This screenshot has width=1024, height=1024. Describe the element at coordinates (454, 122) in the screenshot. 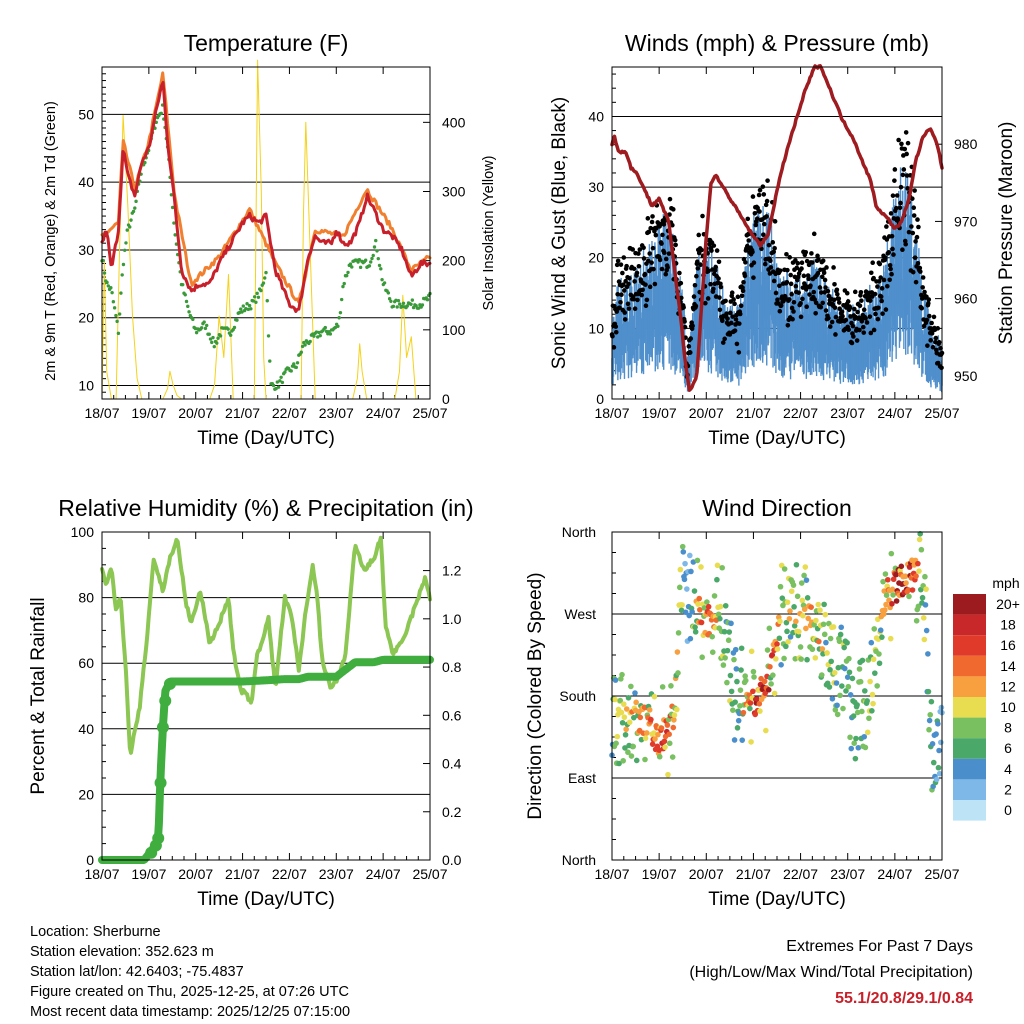

I see `y2-tick-label: 400` at that location.